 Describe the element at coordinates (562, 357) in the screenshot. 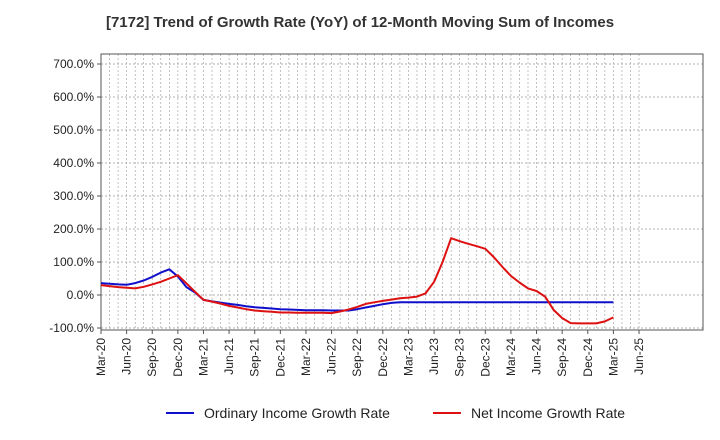

I see `x-tick-label: Sep-24` at that location.